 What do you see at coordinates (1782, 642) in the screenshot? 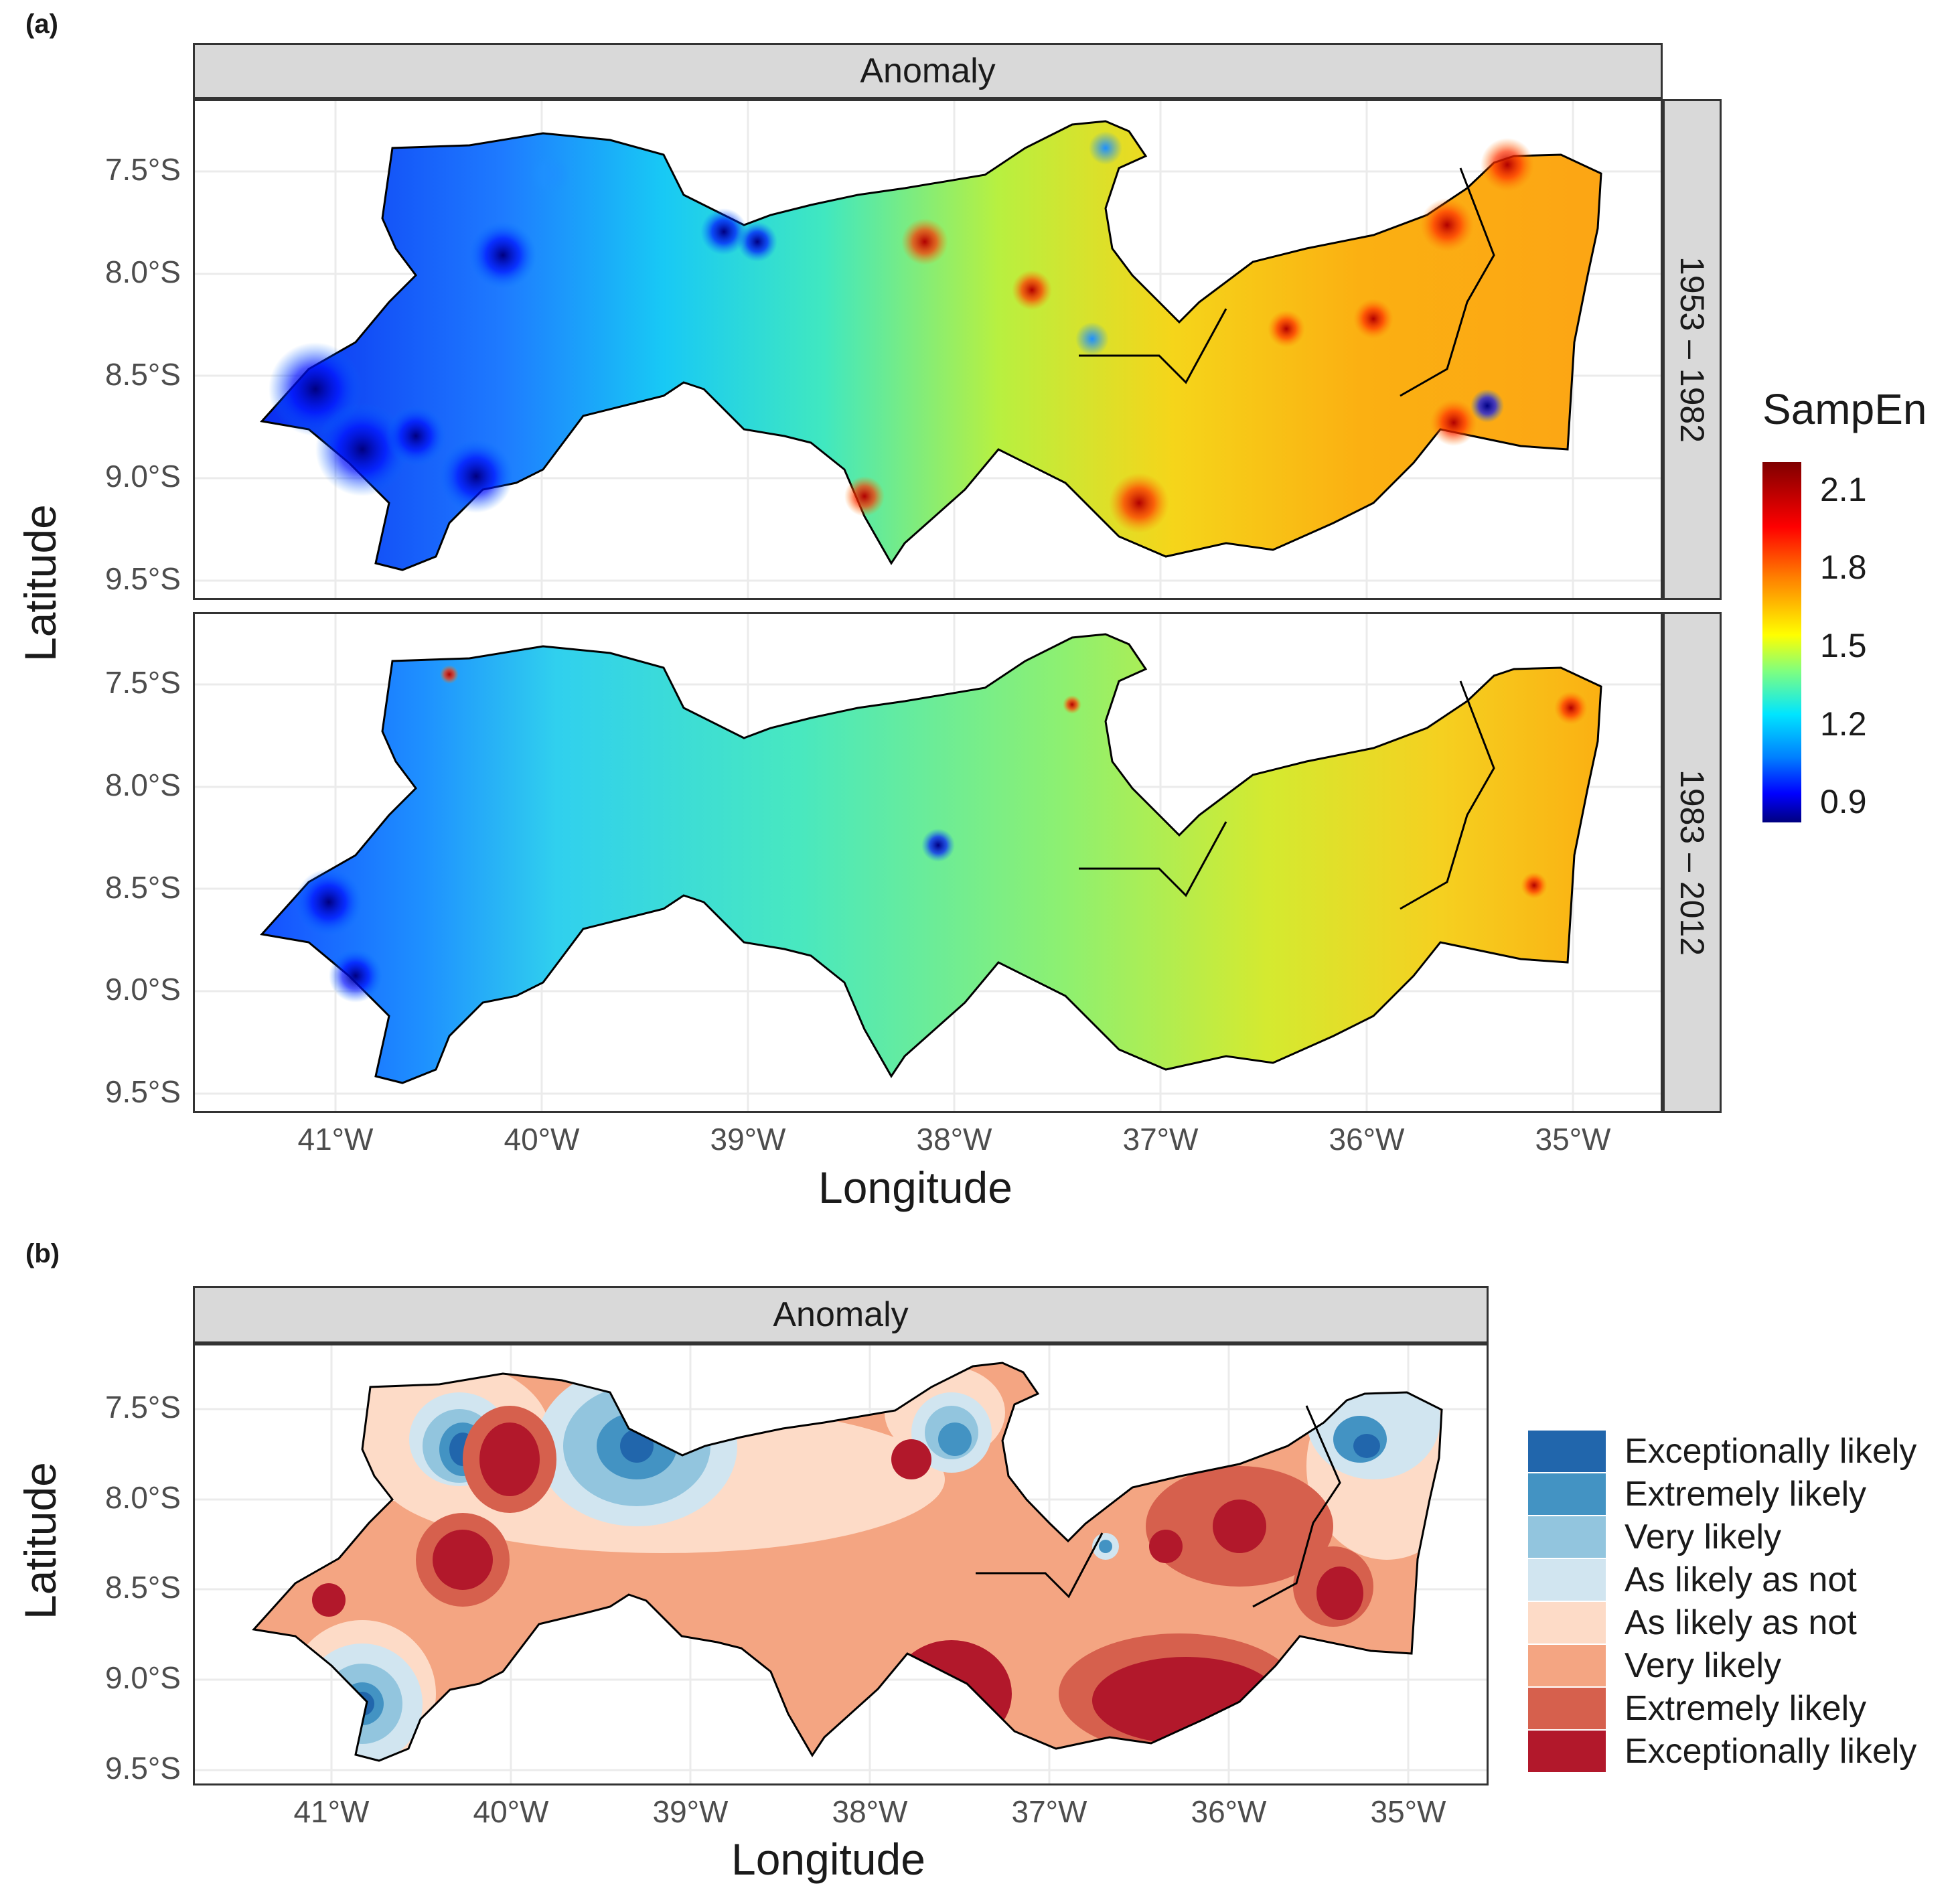
I see `colorbar` at bounding box center [1782, 642].